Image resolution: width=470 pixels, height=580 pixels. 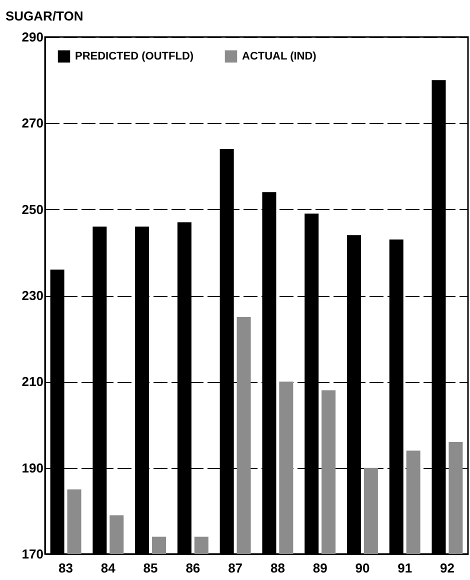 What do you see at coordinates (134, 56) in the screenshot?
I see `legend-label: PREDICTED (OUTFLD)` at bounding box center [134, 56].